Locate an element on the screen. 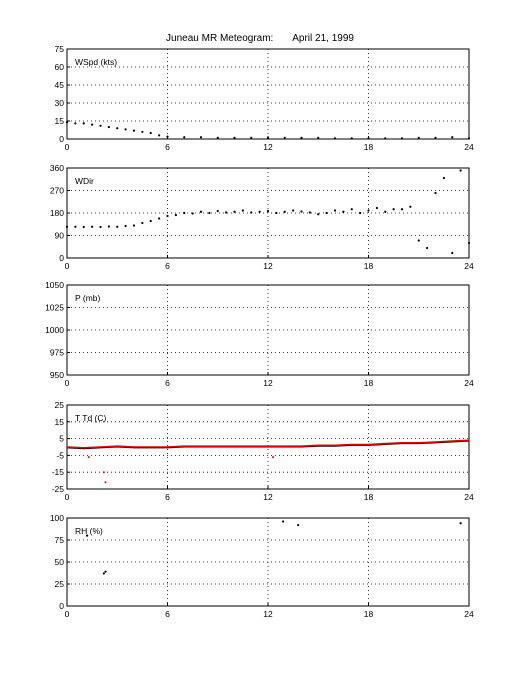  rh-xtick-label: 6 is located at coordinates (167, 614).